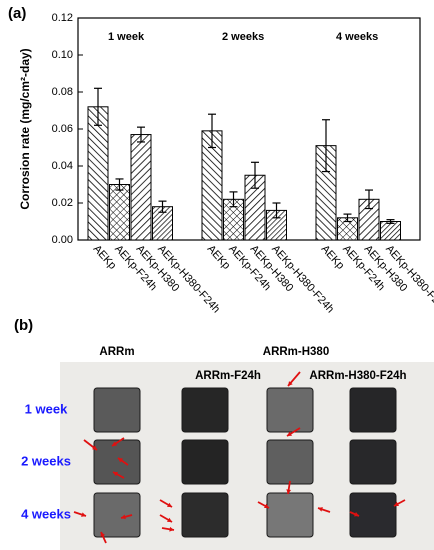 The image size is (434, 550). What do you see at coordinates (116, 352) in the screenshot?
I see `column-label: ARRm` at bounding box center [116, 352].